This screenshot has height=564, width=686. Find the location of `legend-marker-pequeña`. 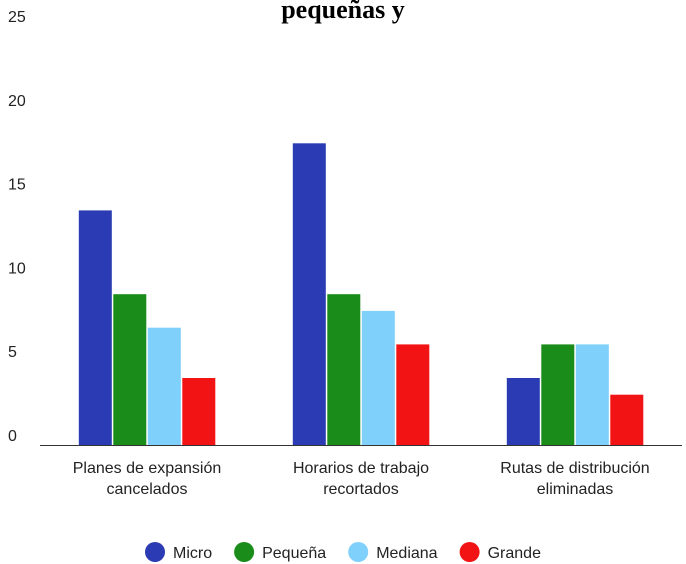

legend-marker-pequeña is located at coordinates (244, 552).